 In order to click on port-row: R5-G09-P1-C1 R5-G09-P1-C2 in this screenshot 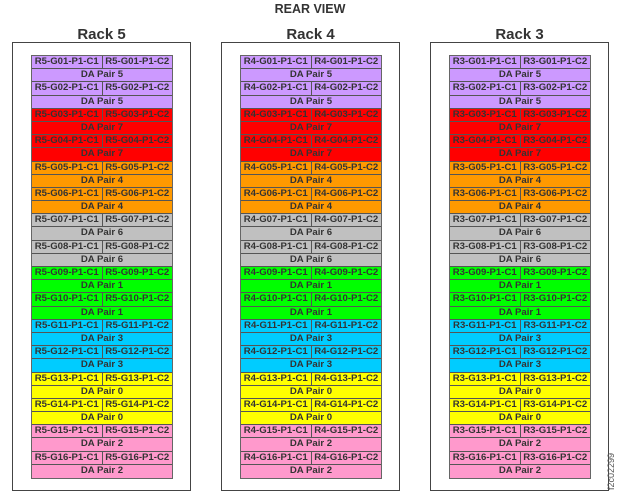, I will do `click(102, 274)`.